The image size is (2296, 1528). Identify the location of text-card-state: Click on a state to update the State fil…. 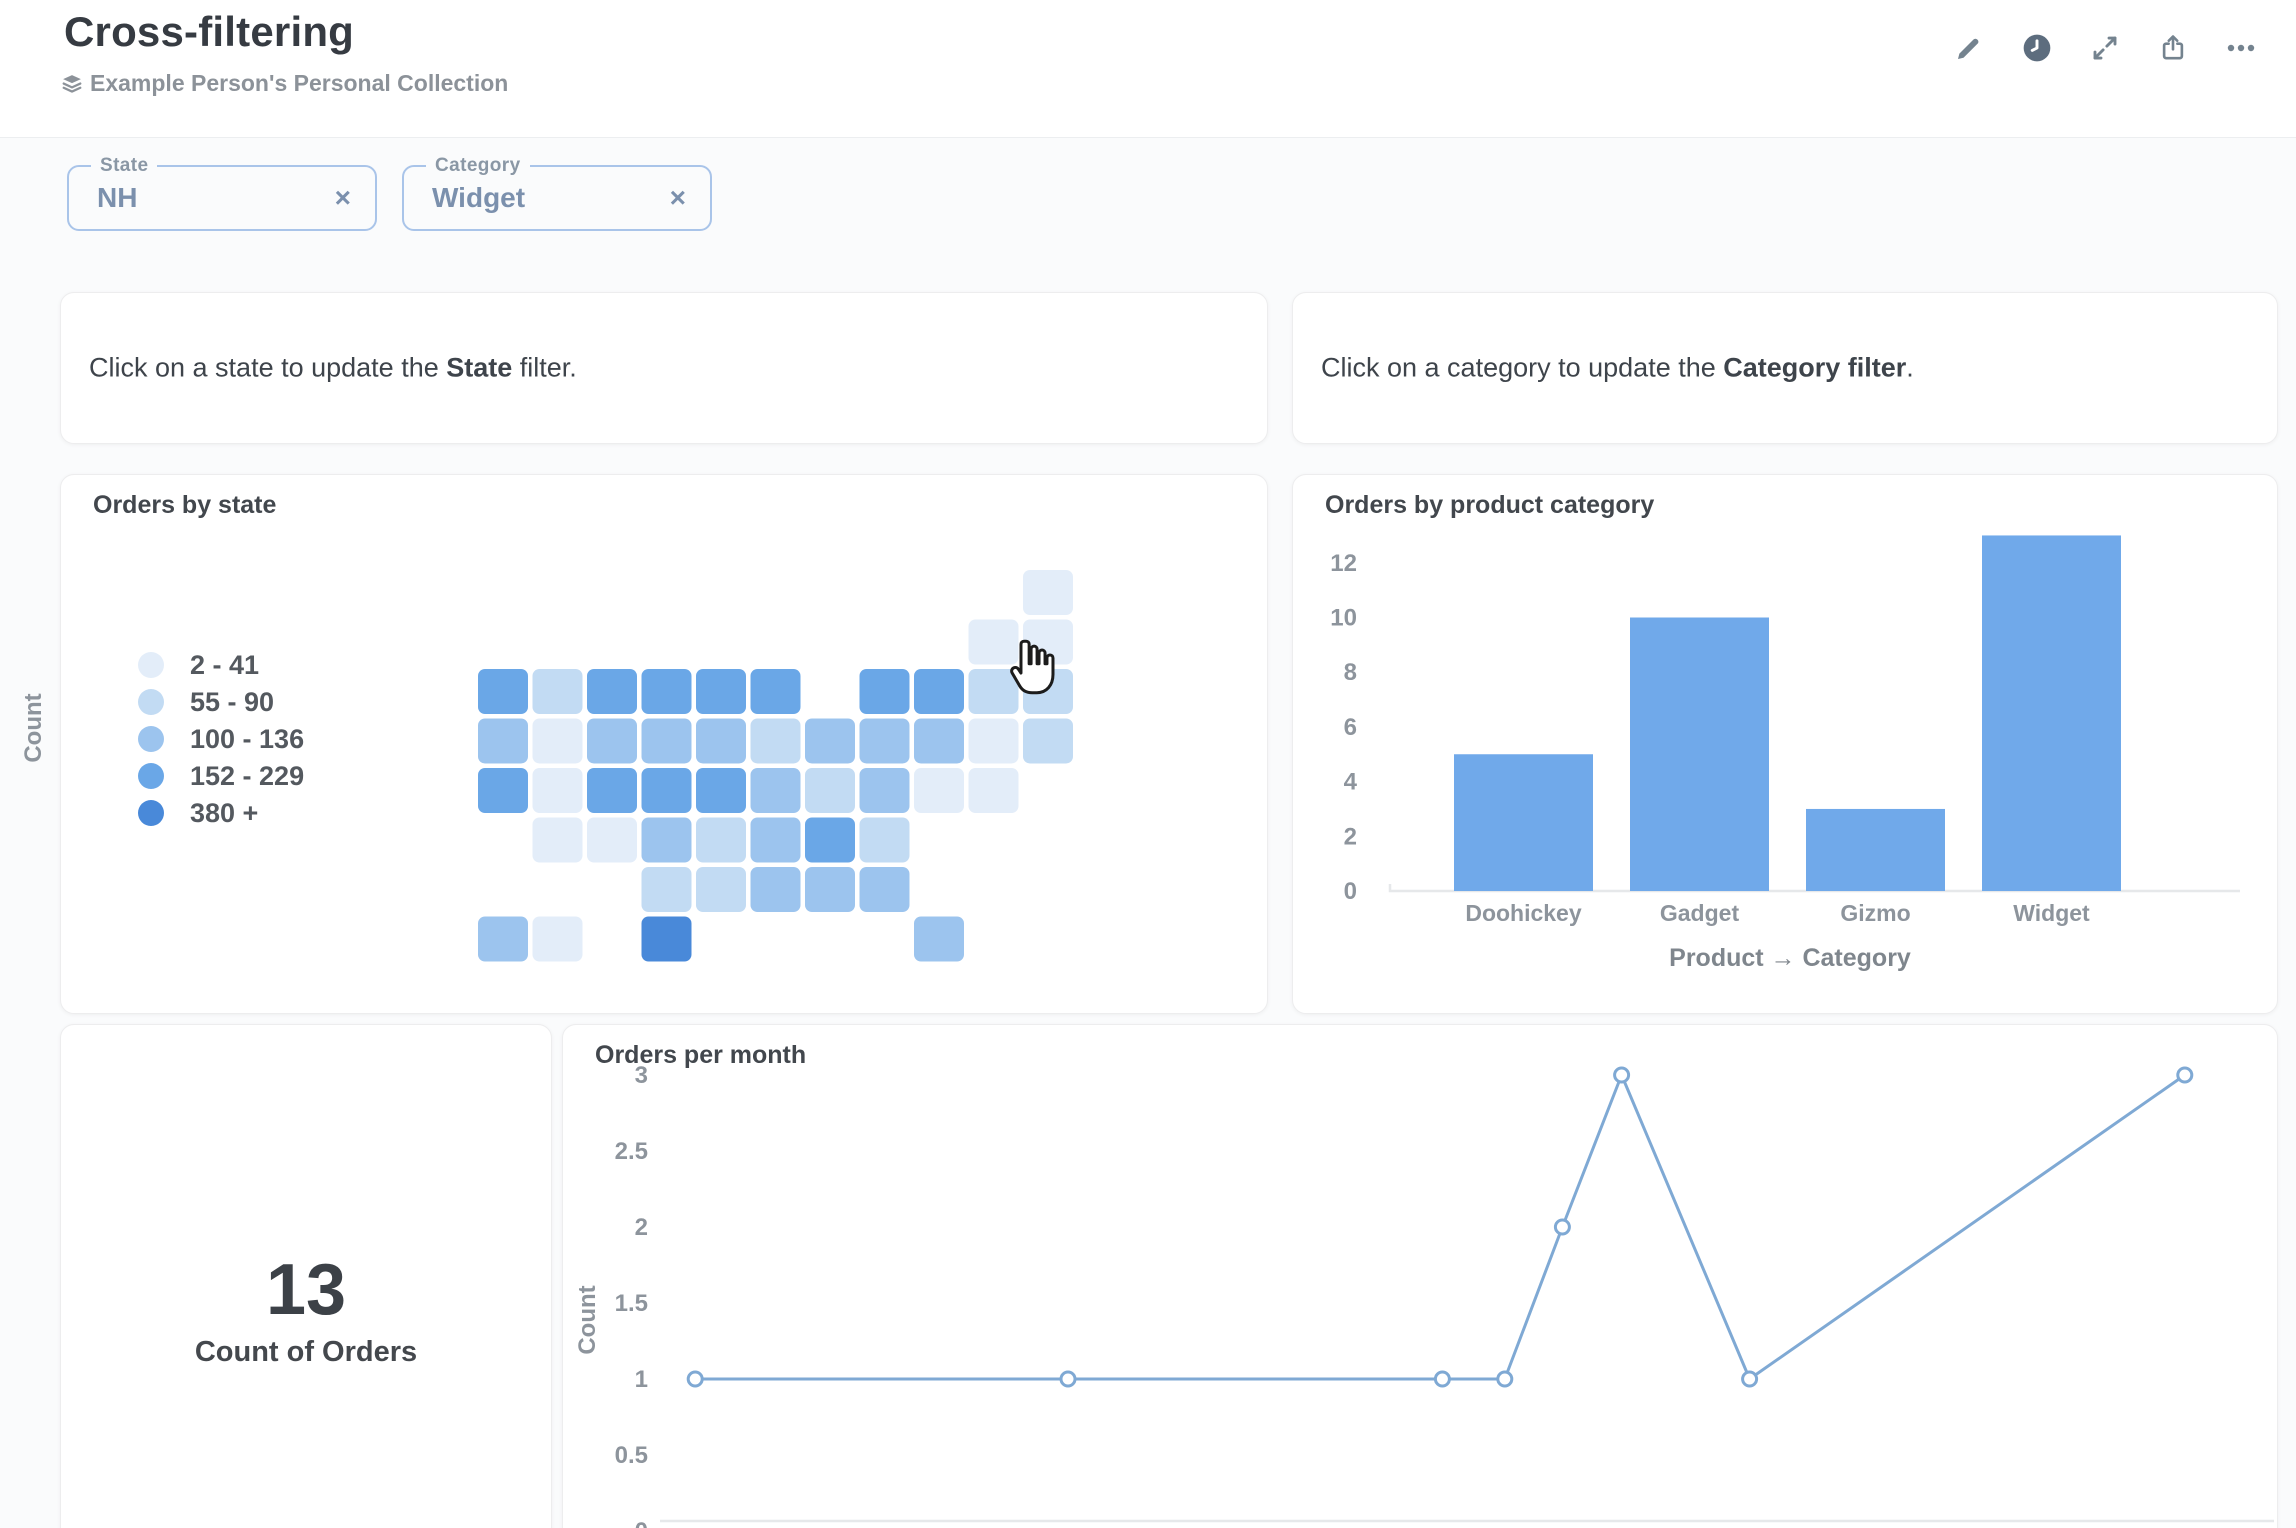
(664, 368).